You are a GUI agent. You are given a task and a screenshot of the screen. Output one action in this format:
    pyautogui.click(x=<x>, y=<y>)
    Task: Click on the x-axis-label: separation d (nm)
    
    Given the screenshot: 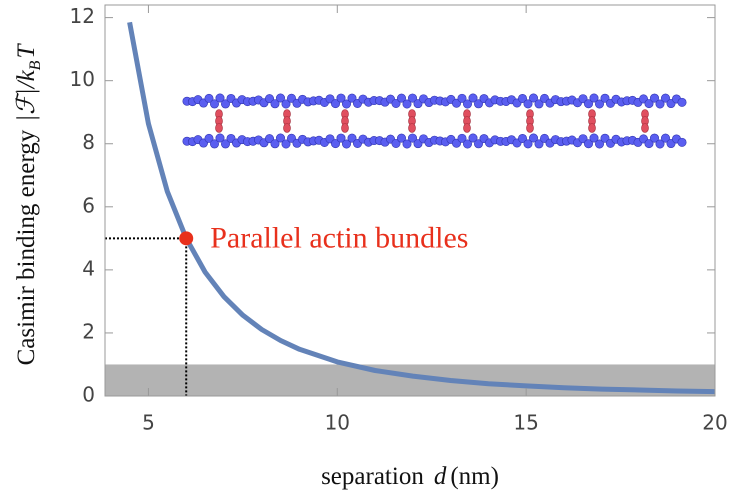 What is the action you would take?
    pyautogui.click(x=410, y=476)
    